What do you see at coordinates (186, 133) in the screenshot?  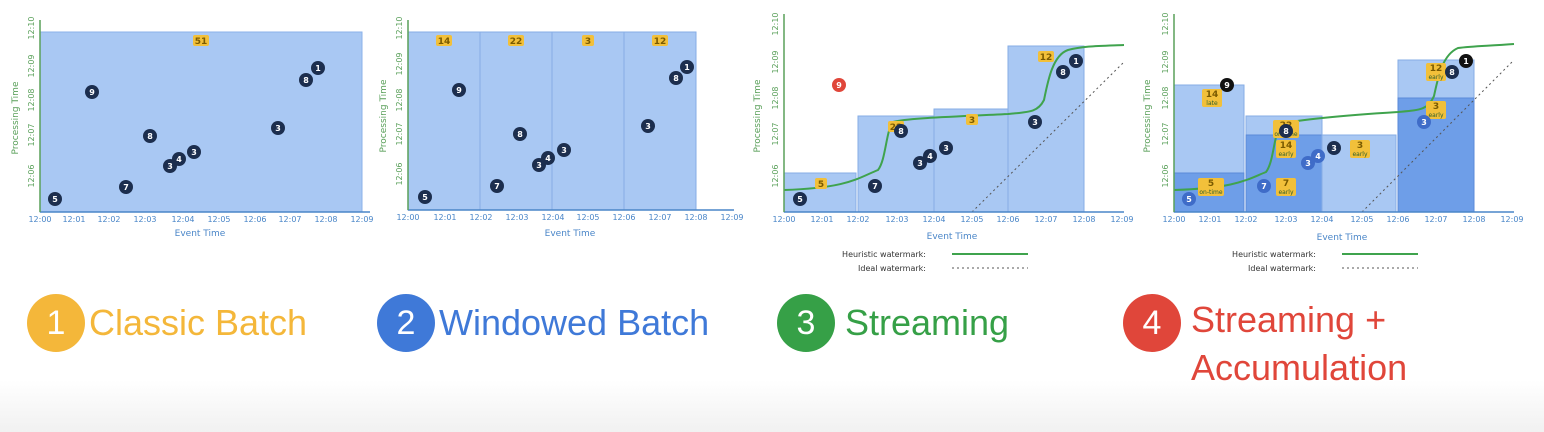 I see `data-points: 5 9 7 8 3 4 3 3 8 1` at bounding box center [186, 133].